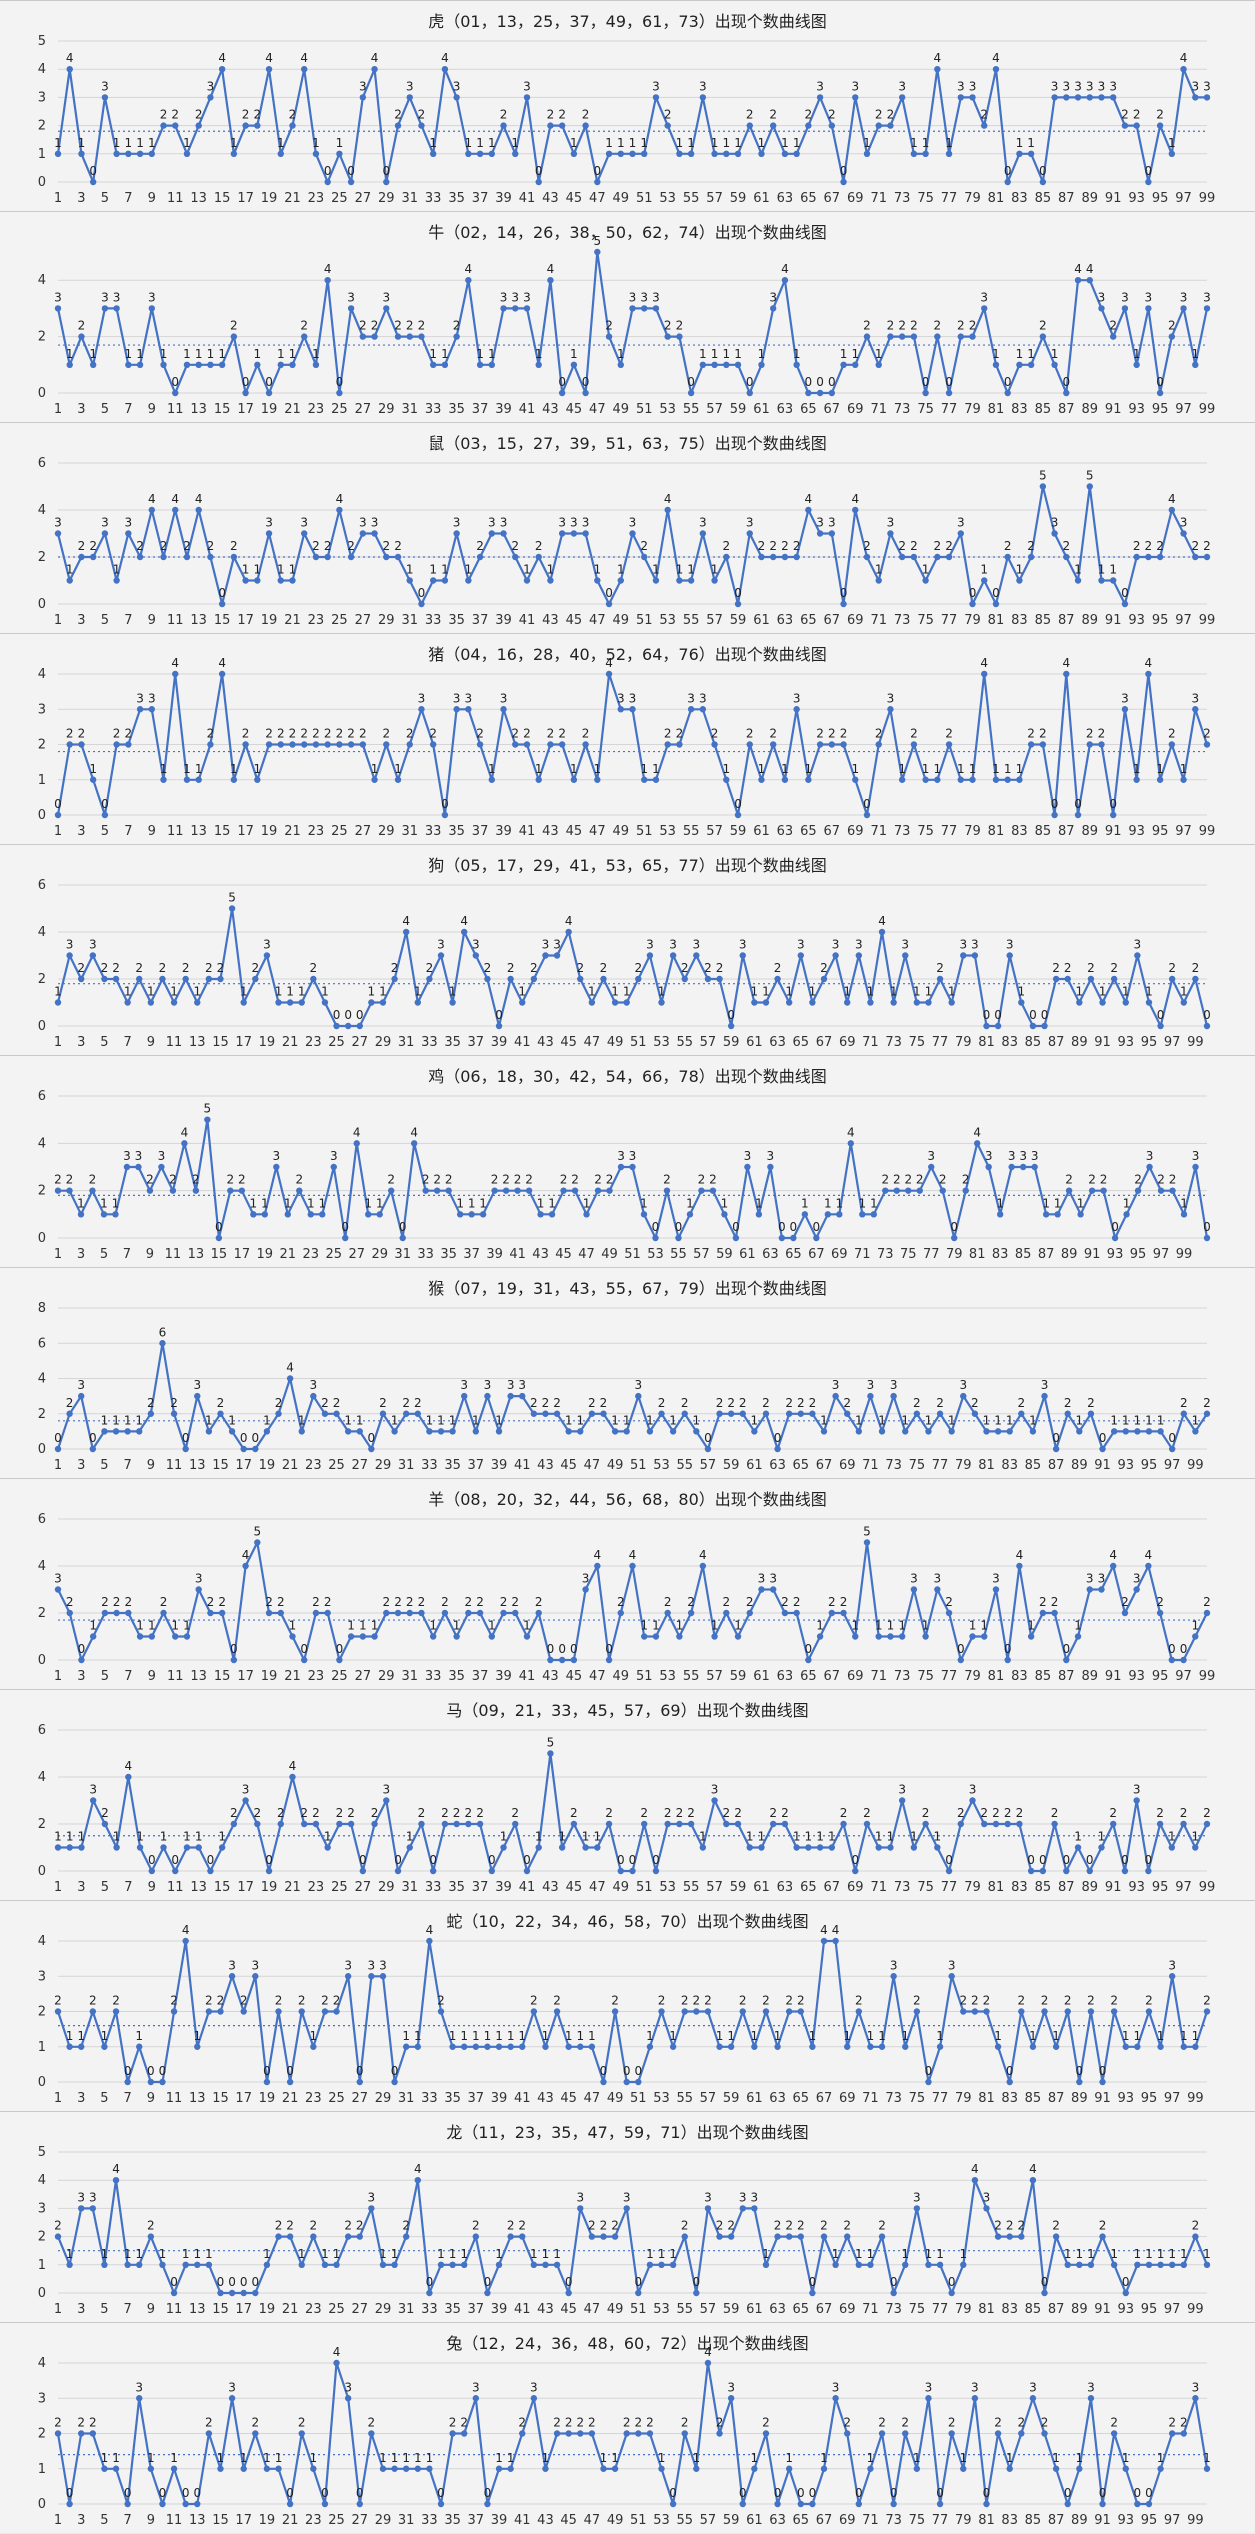 The height and width of the screenshot is (2534, 1255). I want to click on x-tick-label: 29, so click(386, 831).